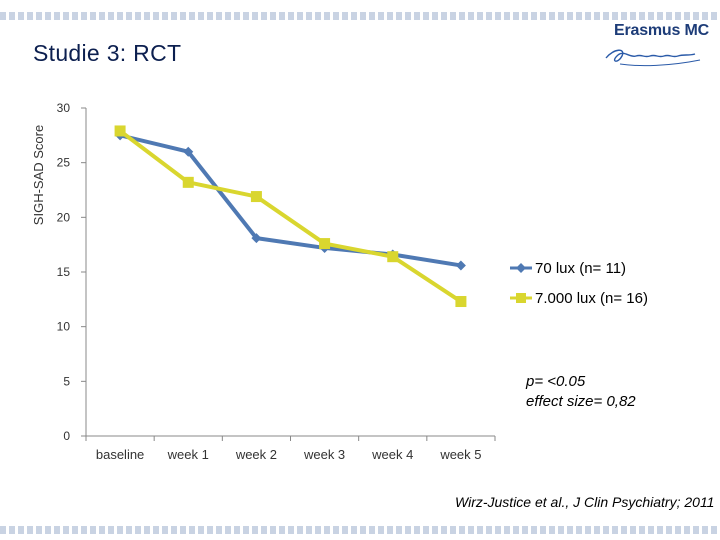 Image resolution: width=720 pixels, height=540 pixels. What do you see at coordinates (556, 381) in the screenshot?
I see `p-value-text: p= <0.05` at bounding box center [556, 381].